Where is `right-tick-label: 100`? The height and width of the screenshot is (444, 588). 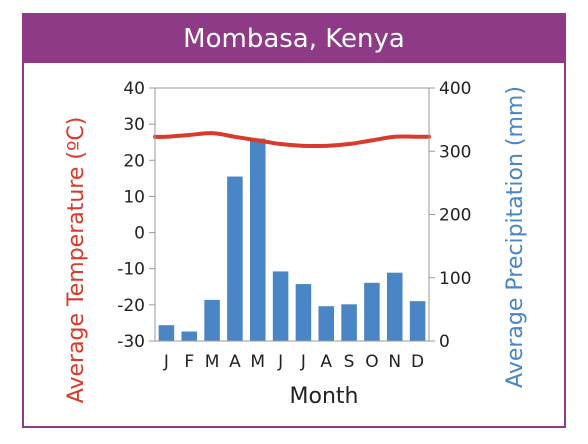
right-tick-label: 100 is located at coordinates (455, 279).